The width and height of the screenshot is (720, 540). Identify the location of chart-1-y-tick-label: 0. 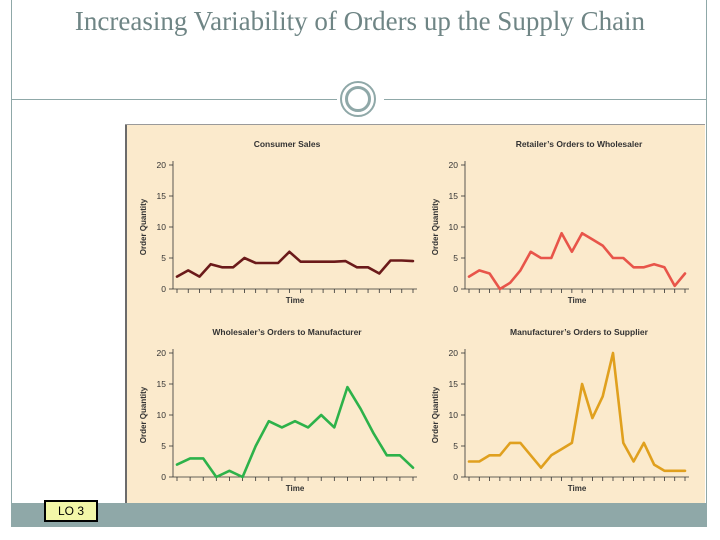
(163, 289).